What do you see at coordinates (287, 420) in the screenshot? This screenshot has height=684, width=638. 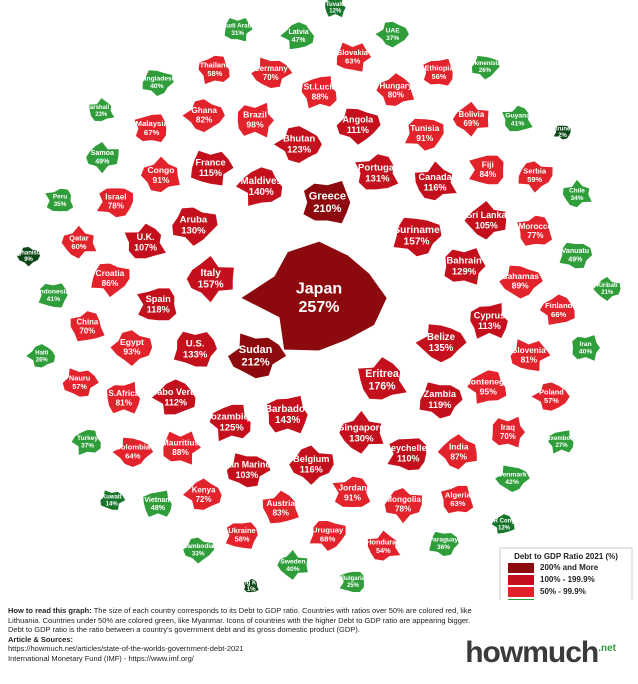 I see `value-label: 143%` at bounding box center [287, 420].